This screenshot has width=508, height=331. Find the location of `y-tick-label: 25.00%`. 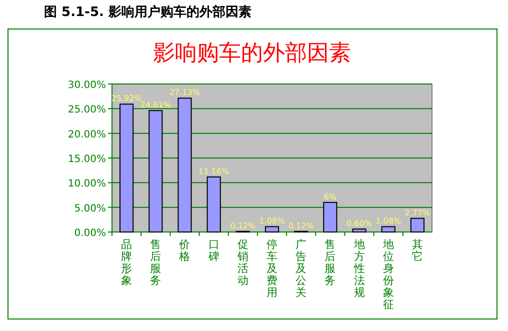

y-tick-label: 25.00% is located at coordinates (87, 110).